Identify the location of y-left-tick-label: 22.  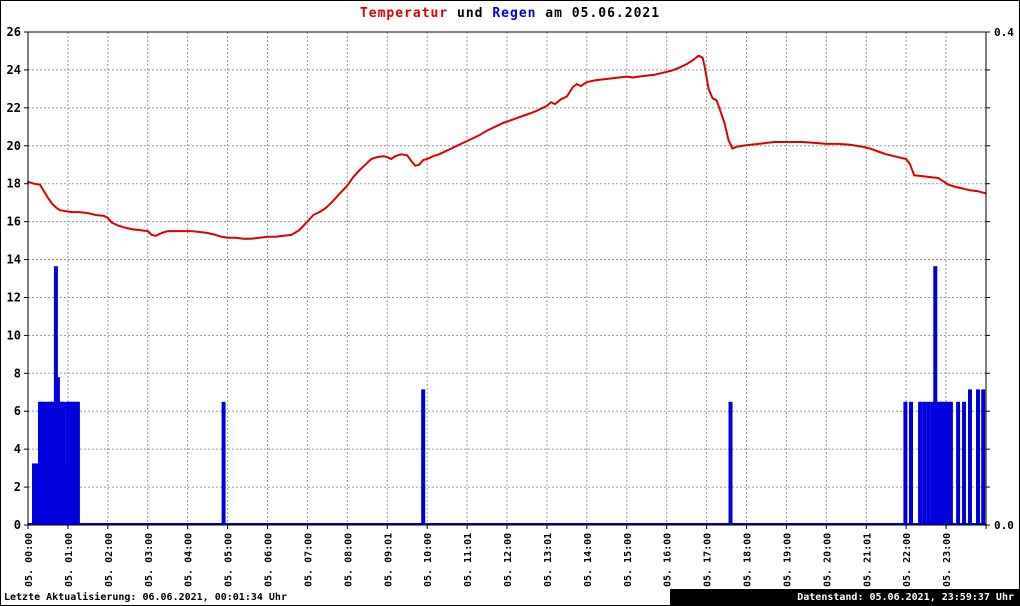
(14, 108).